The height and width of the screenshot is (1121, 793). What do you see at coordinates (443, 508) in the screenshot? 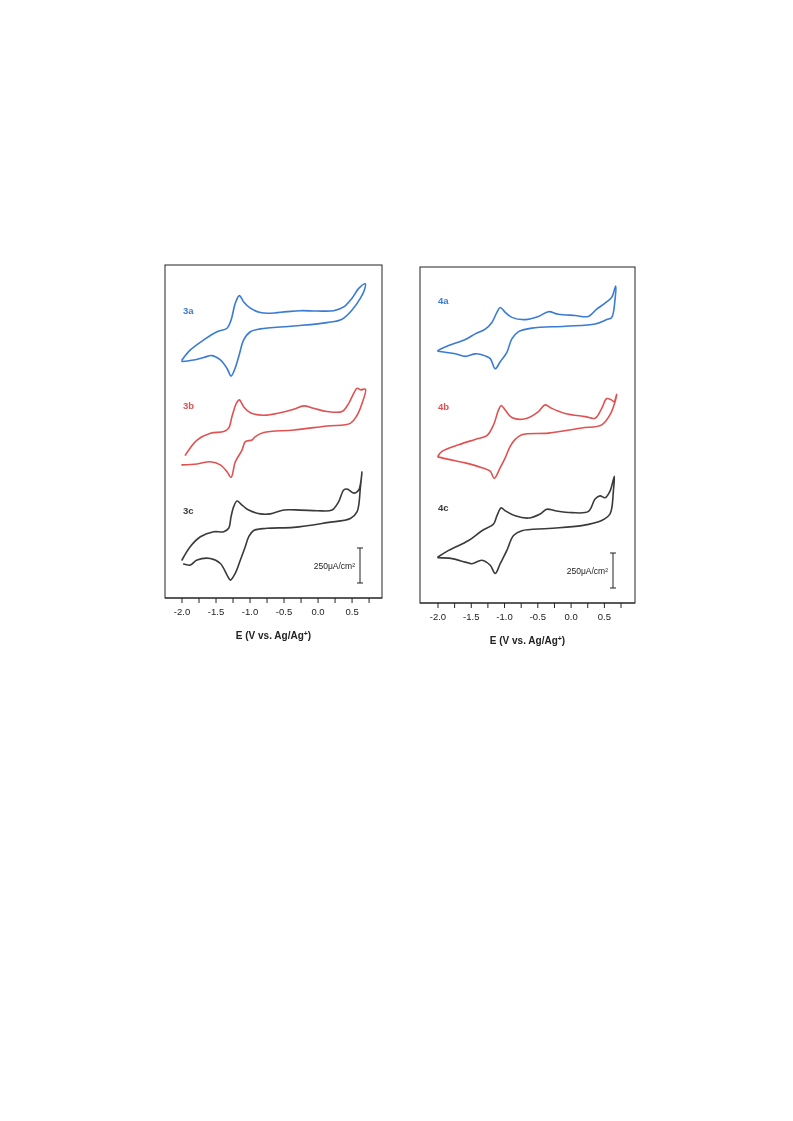
I see `text: 4c` at bounding box center [443, 508].